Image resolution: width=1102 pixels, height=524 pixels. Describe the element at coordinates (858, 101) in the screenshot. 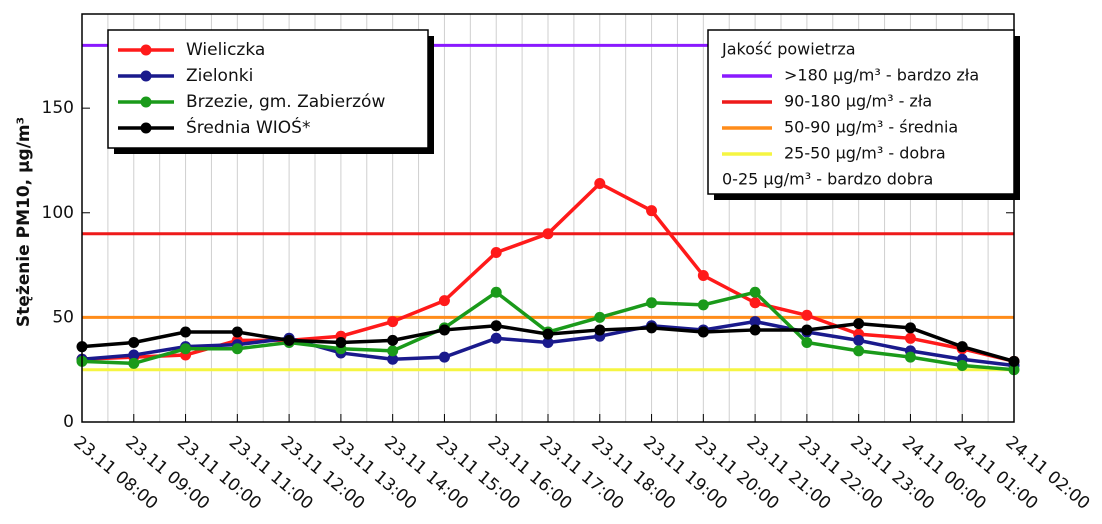

I see `legend-label: 90-180 µg/m³ - zła` at that location.